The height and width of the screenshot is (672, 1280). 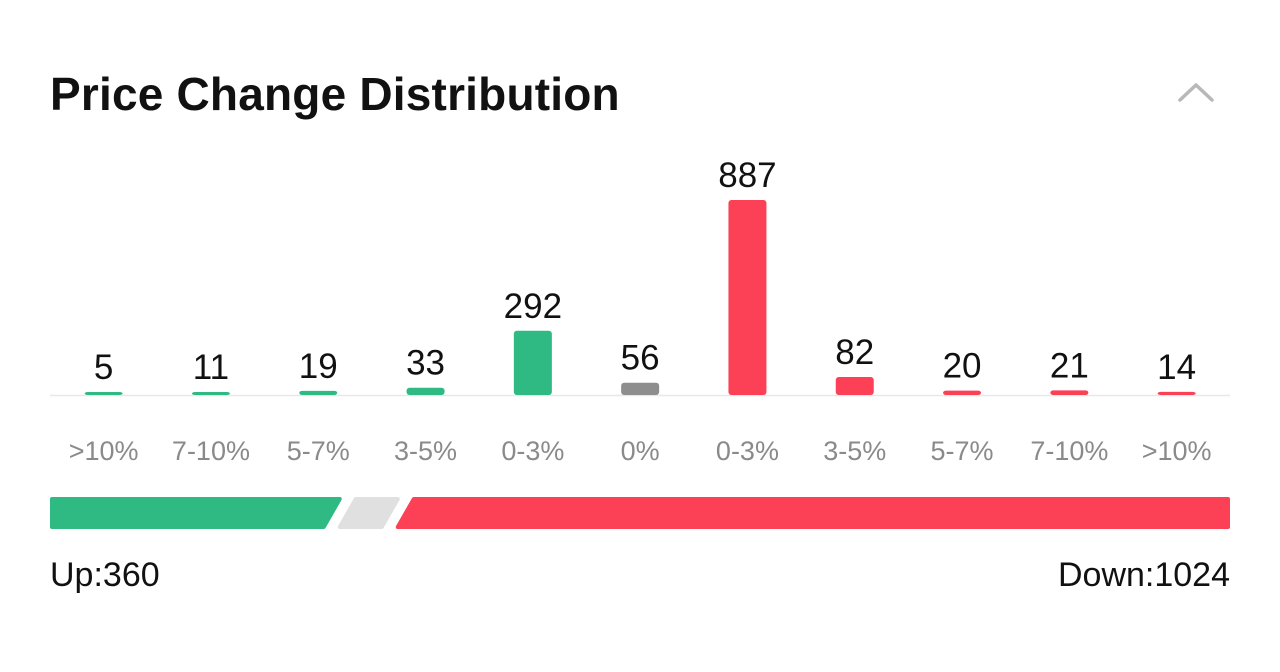 I want to click on bar-value-label: 33, so click(x=425, y=363).